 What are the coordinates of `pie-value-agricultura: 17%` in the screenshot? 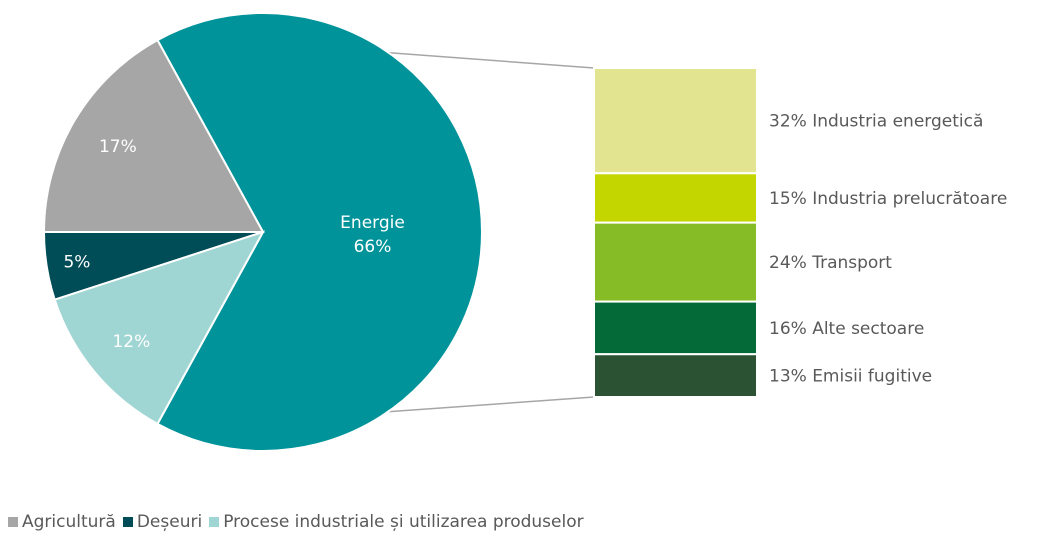 It's located at (118, 147).